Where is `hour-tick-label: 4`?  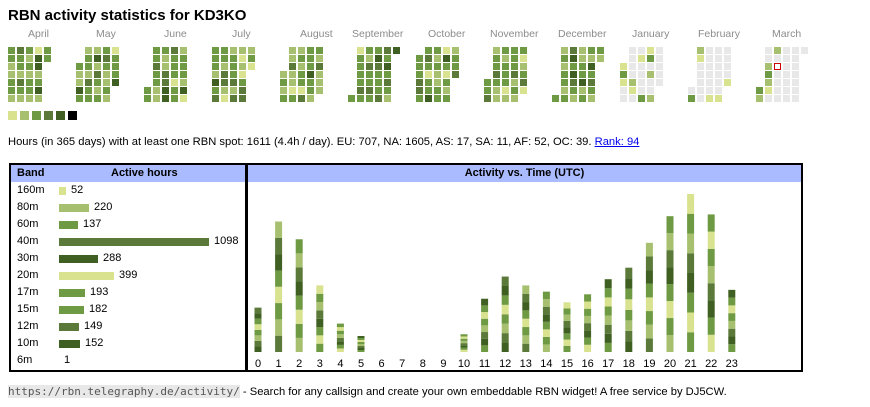
hour-tick-label: 4 is located at coordinates (340, 364).